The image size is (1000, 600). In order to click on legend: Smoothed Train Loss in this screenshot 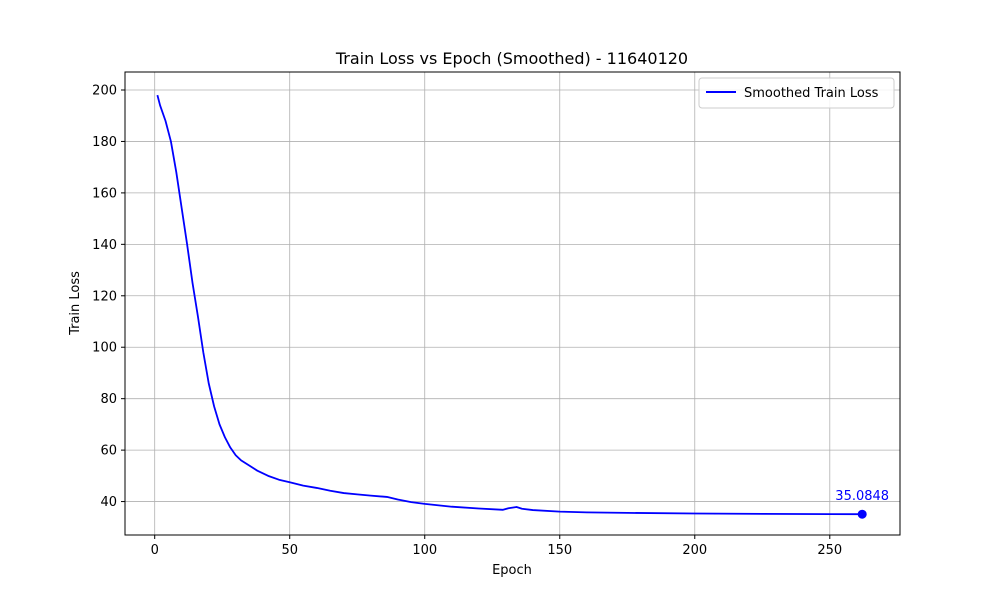, I will do `click(796, 93)`.